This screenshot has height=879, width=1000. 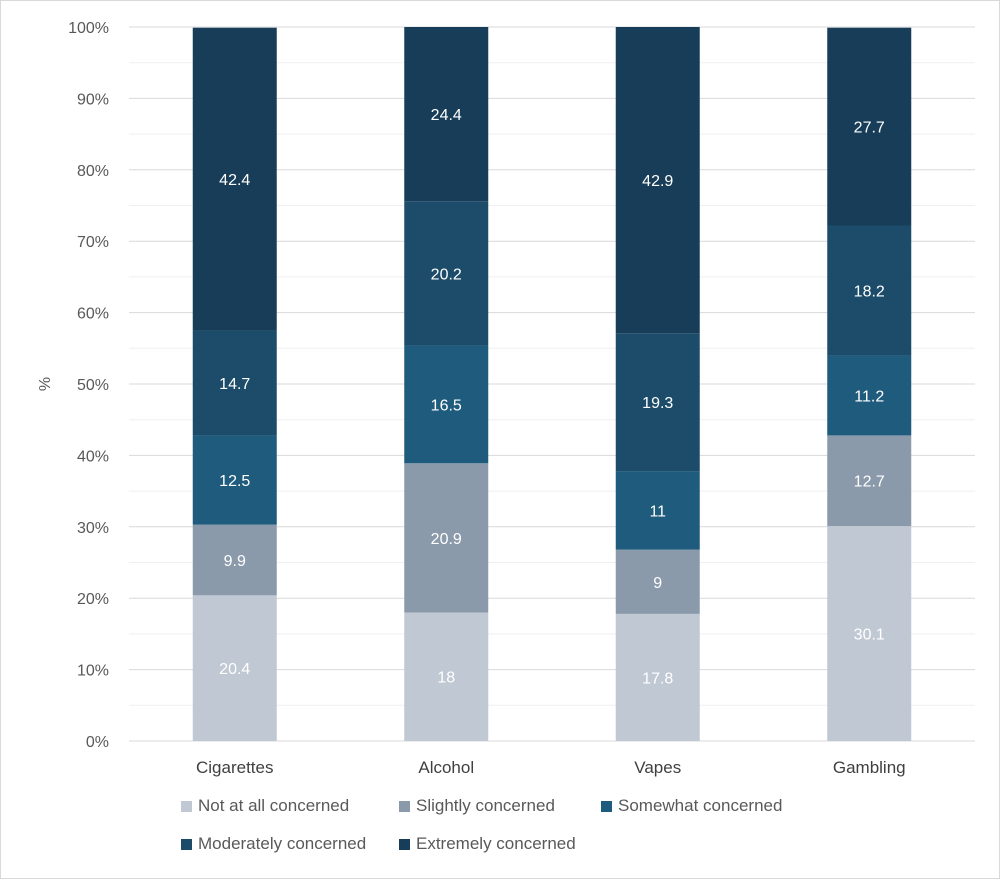 I want to click on data-label: 20.4, so click(x=234, y=669).